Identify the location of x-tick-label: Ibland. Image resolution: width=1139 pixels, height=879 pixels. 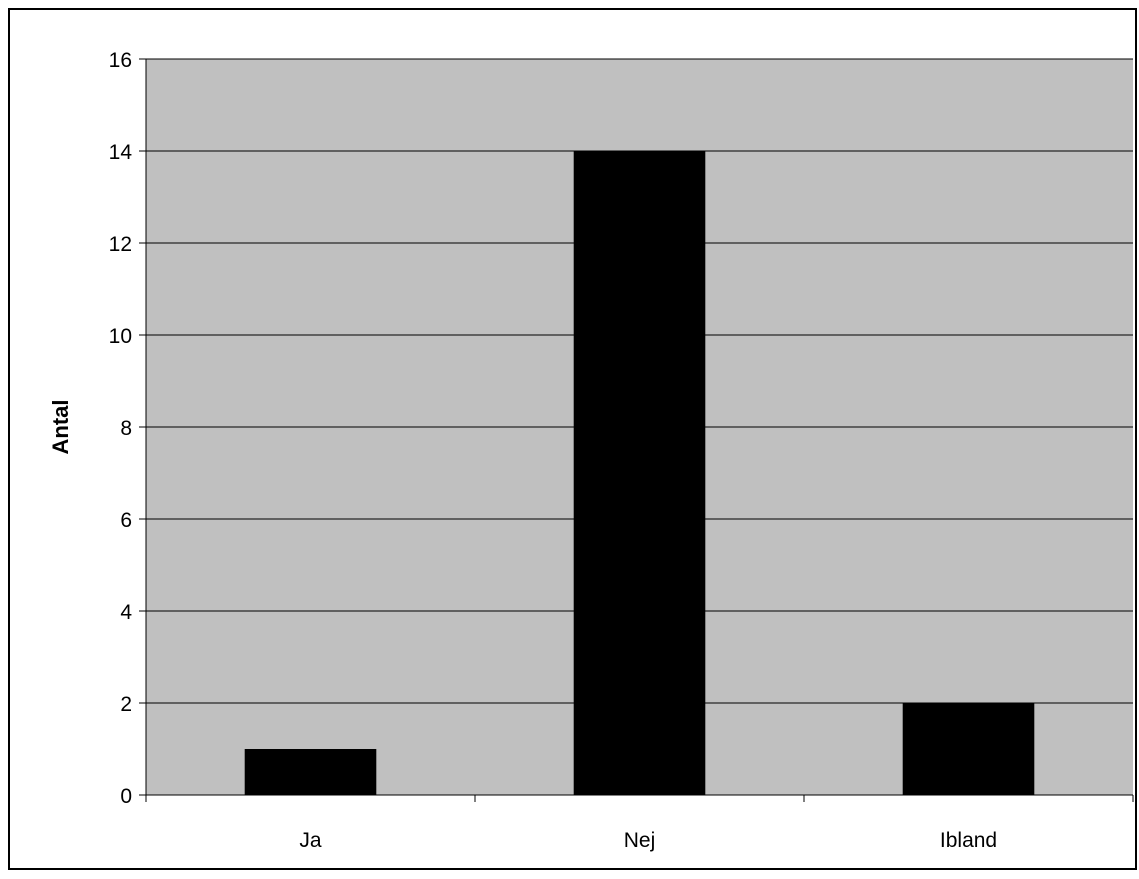
(968, 840).